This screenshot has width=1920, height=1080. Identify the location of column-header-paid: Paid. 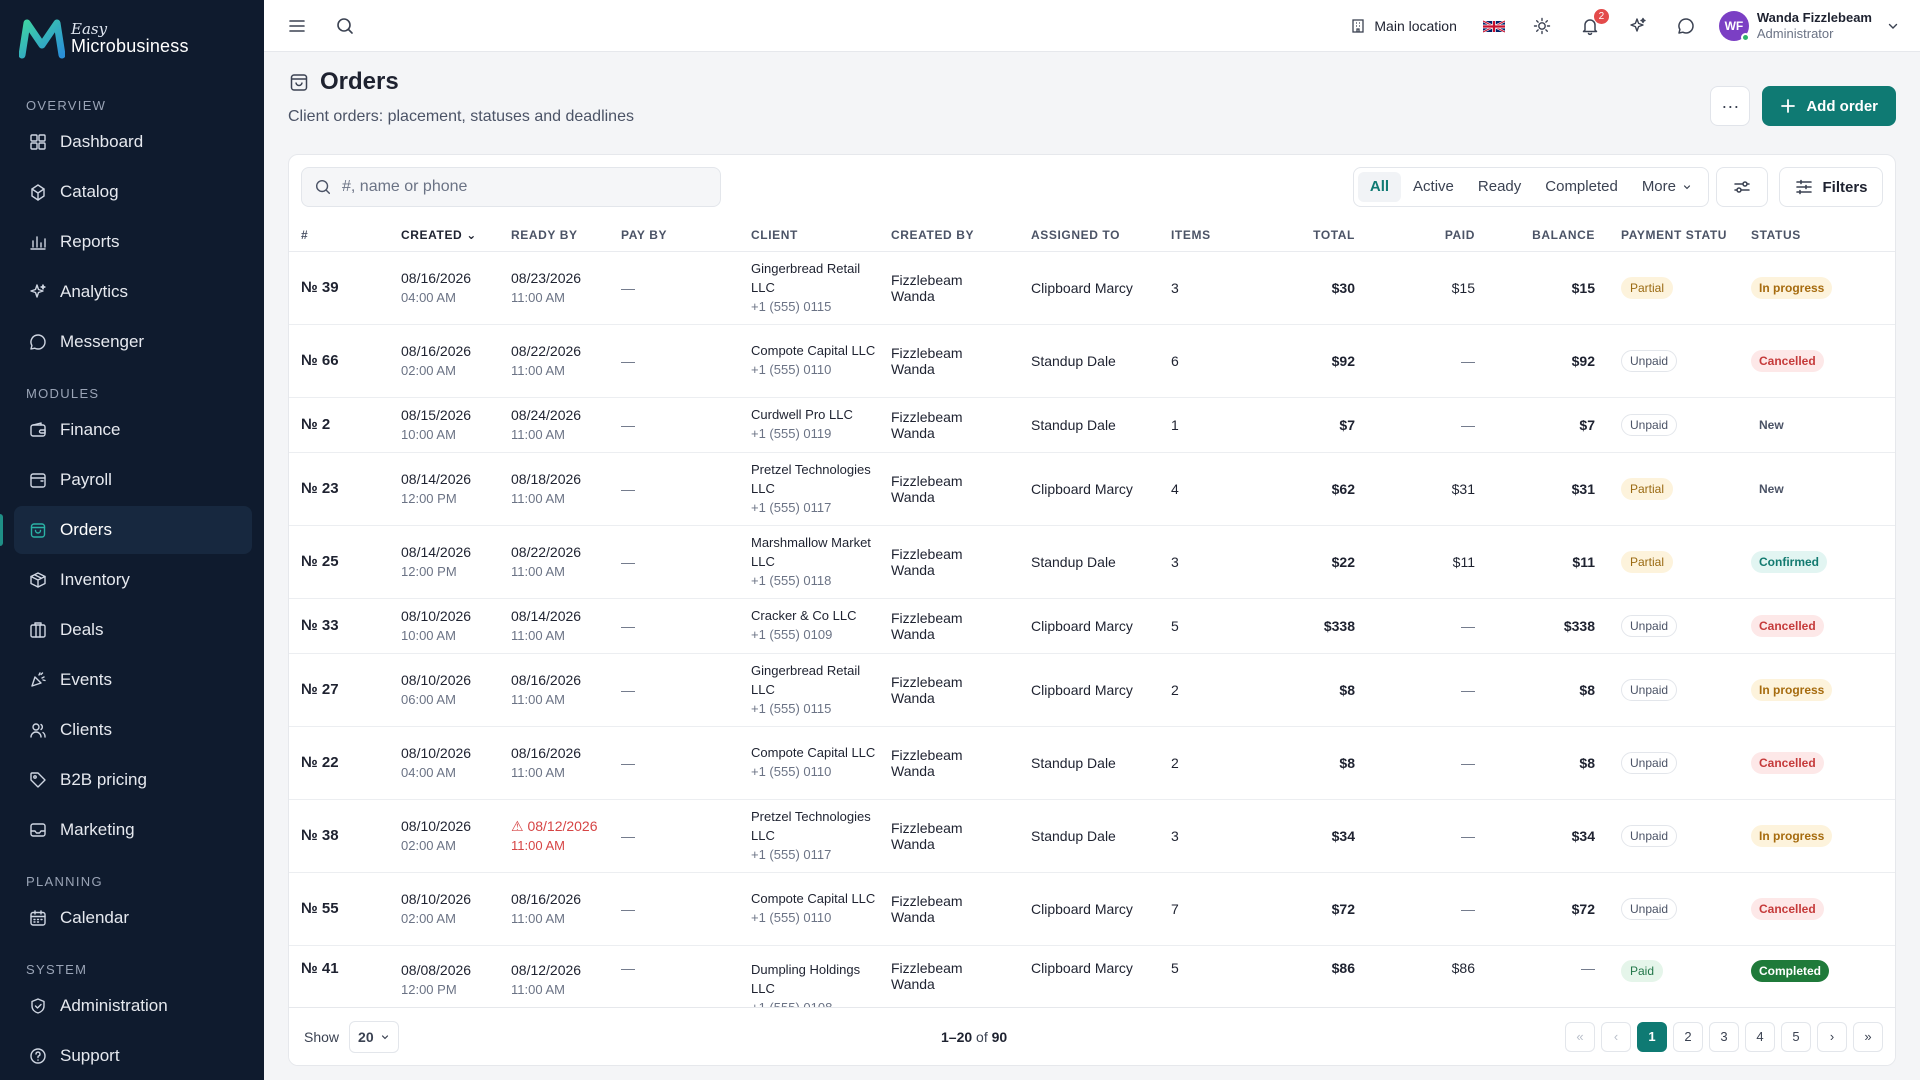
(1429, 235).